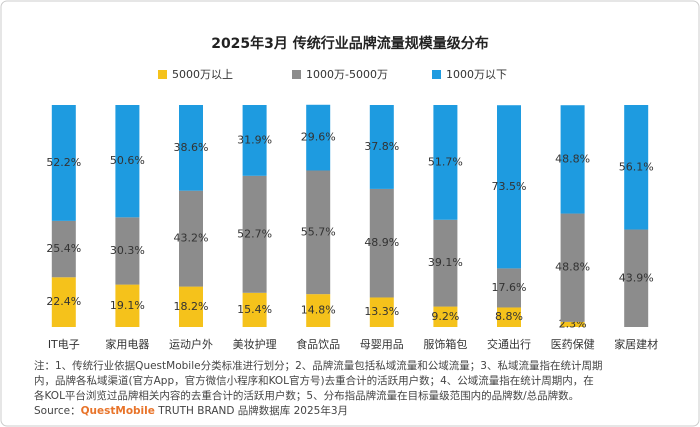 The height and width of the screenshot is (427, 700). Describe the element at coordinates (347, 74) in the screenshot. I see `legend-label: 1000万-5000万` at that location.